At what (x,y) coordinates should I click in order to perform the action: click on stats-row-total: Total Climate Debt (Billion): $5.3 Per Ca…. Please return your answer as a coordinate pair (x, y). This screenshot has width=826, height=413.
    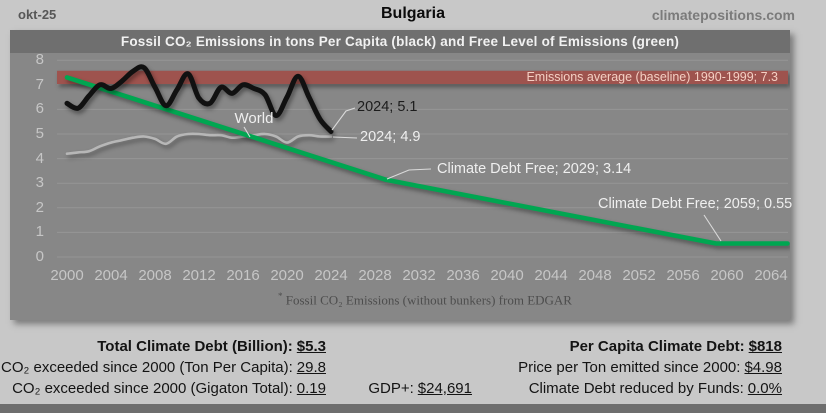
    Looking at the image, I should click on (413, 348).